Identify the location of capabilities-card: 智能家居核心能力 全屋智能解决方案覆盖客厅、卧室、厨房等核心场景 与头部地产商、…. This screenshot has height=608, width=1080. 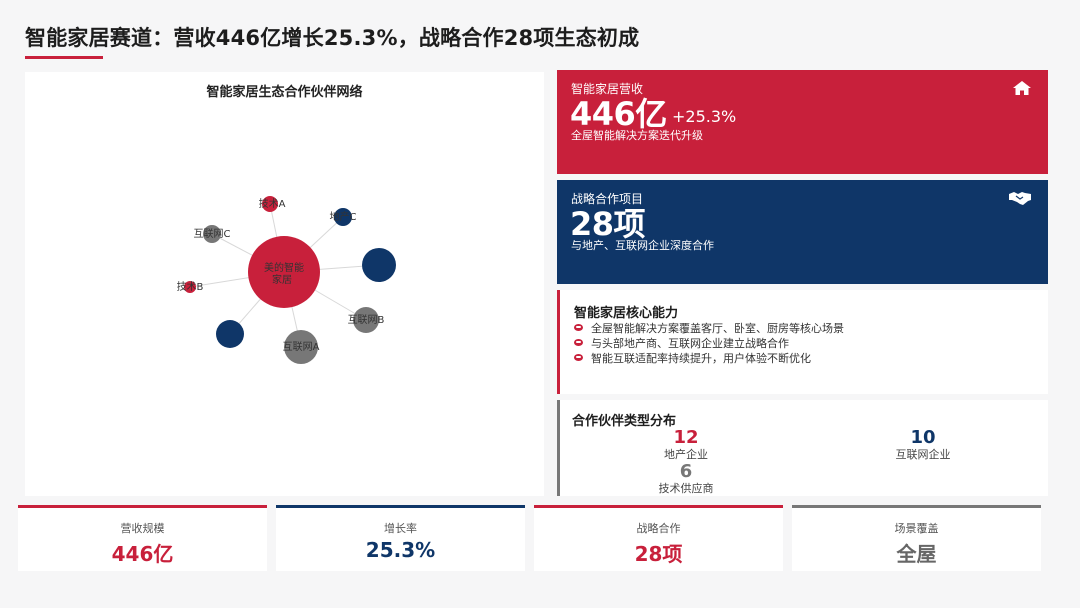
(802, 342).